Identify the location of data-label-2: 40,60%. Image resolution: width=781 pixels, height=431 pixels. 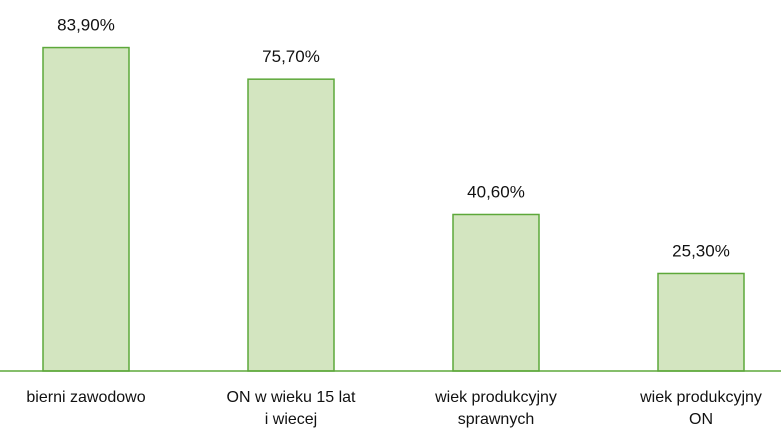
(496, 191).